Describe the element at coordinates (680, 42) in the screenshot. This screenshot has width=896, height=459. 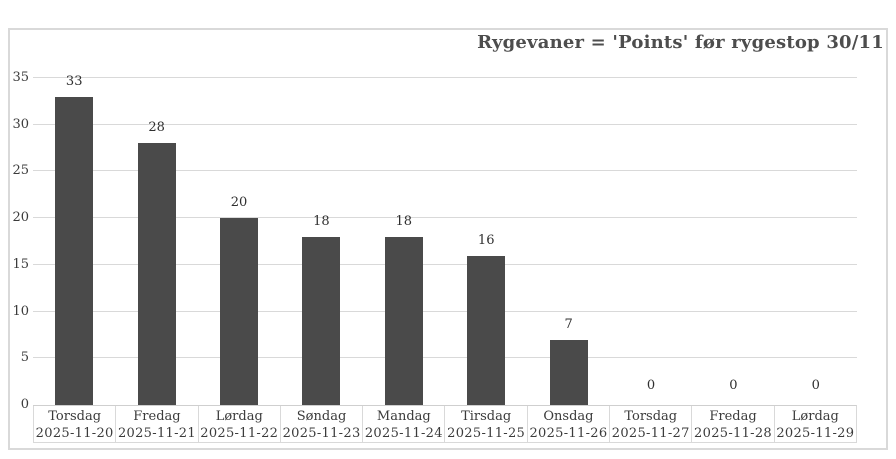
I see `chart-title: Rygevaner = 'Points' før rygestop 30/11` at that location.